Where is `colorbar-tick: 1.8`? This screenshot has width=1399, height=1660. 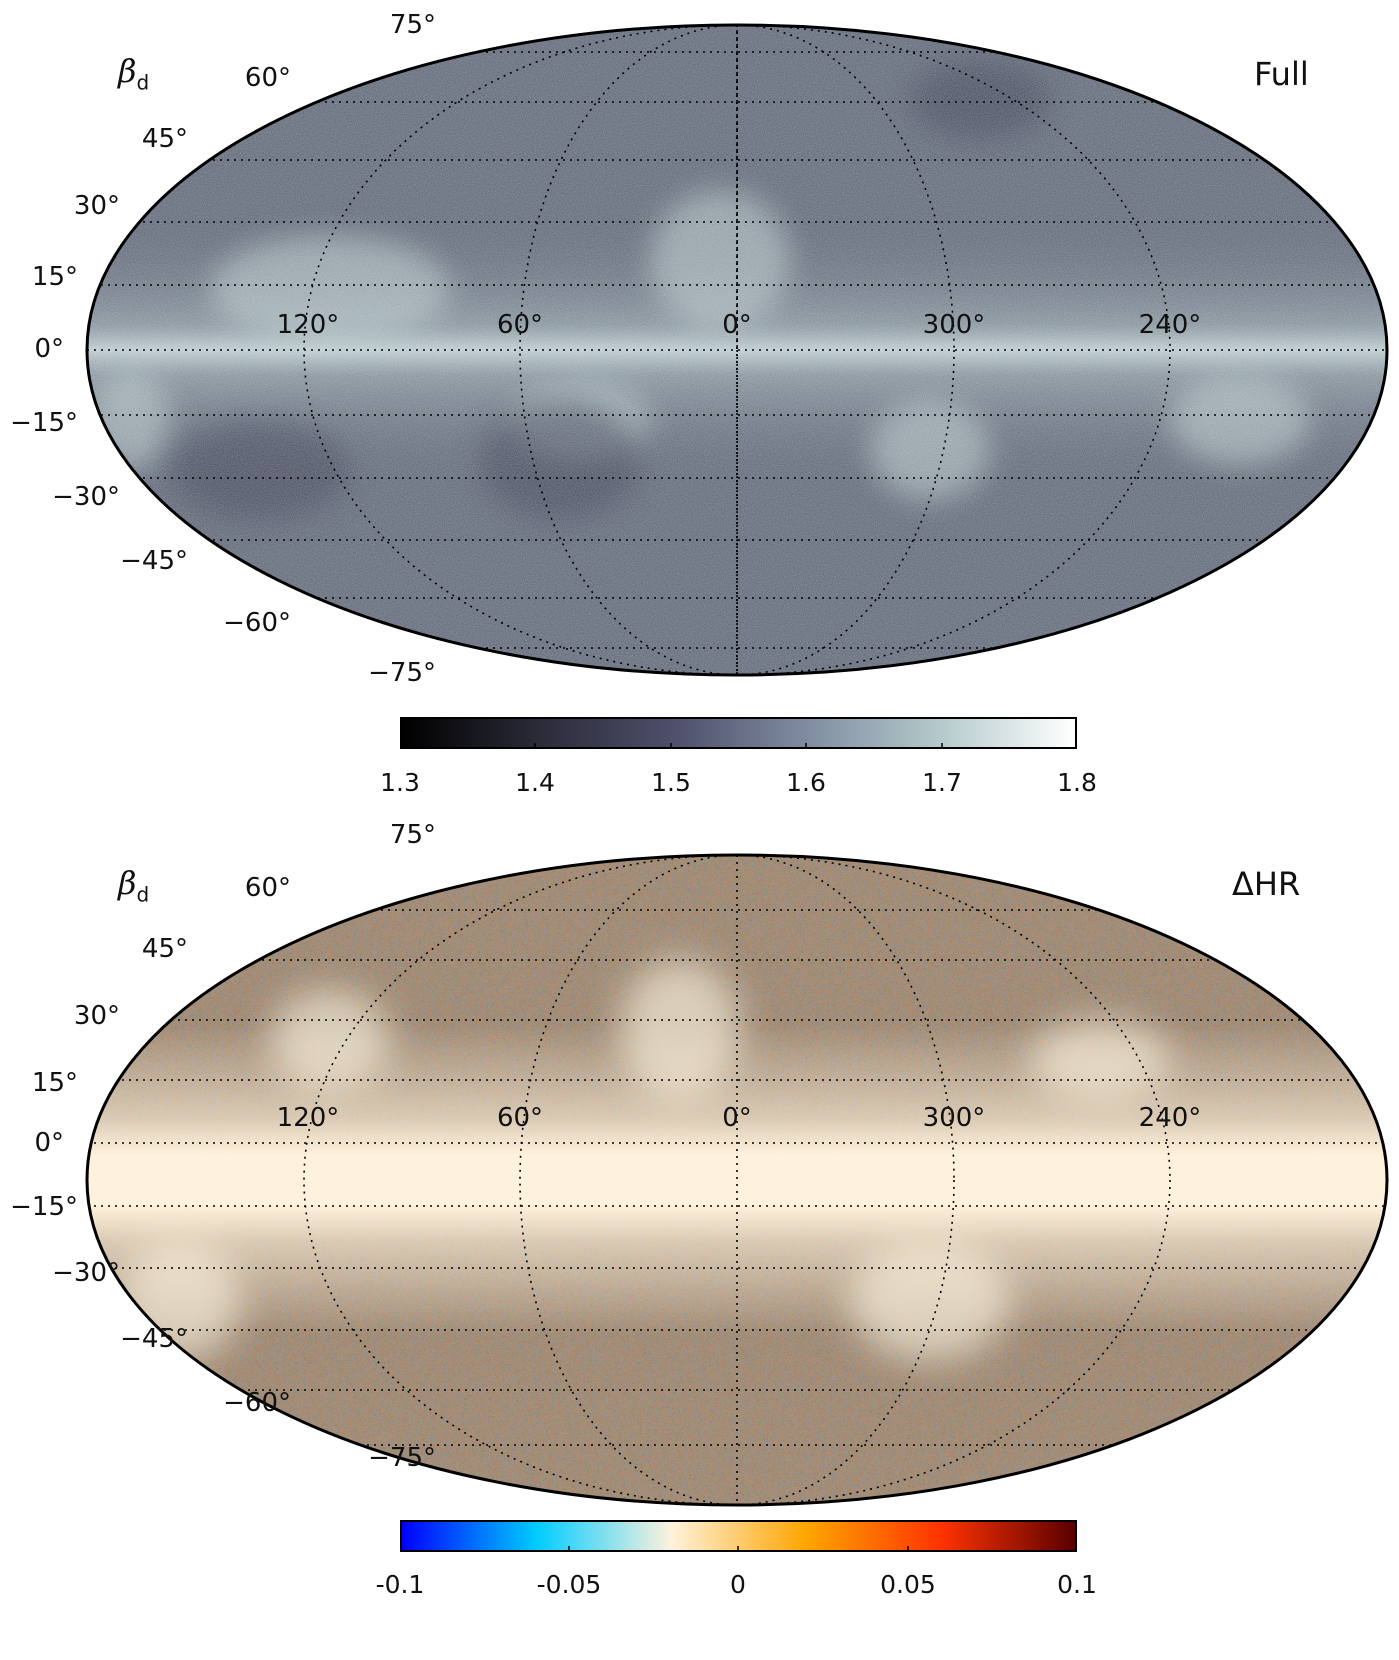 colorbar-tick: 1.8 is located at coordinates (1077, 782).